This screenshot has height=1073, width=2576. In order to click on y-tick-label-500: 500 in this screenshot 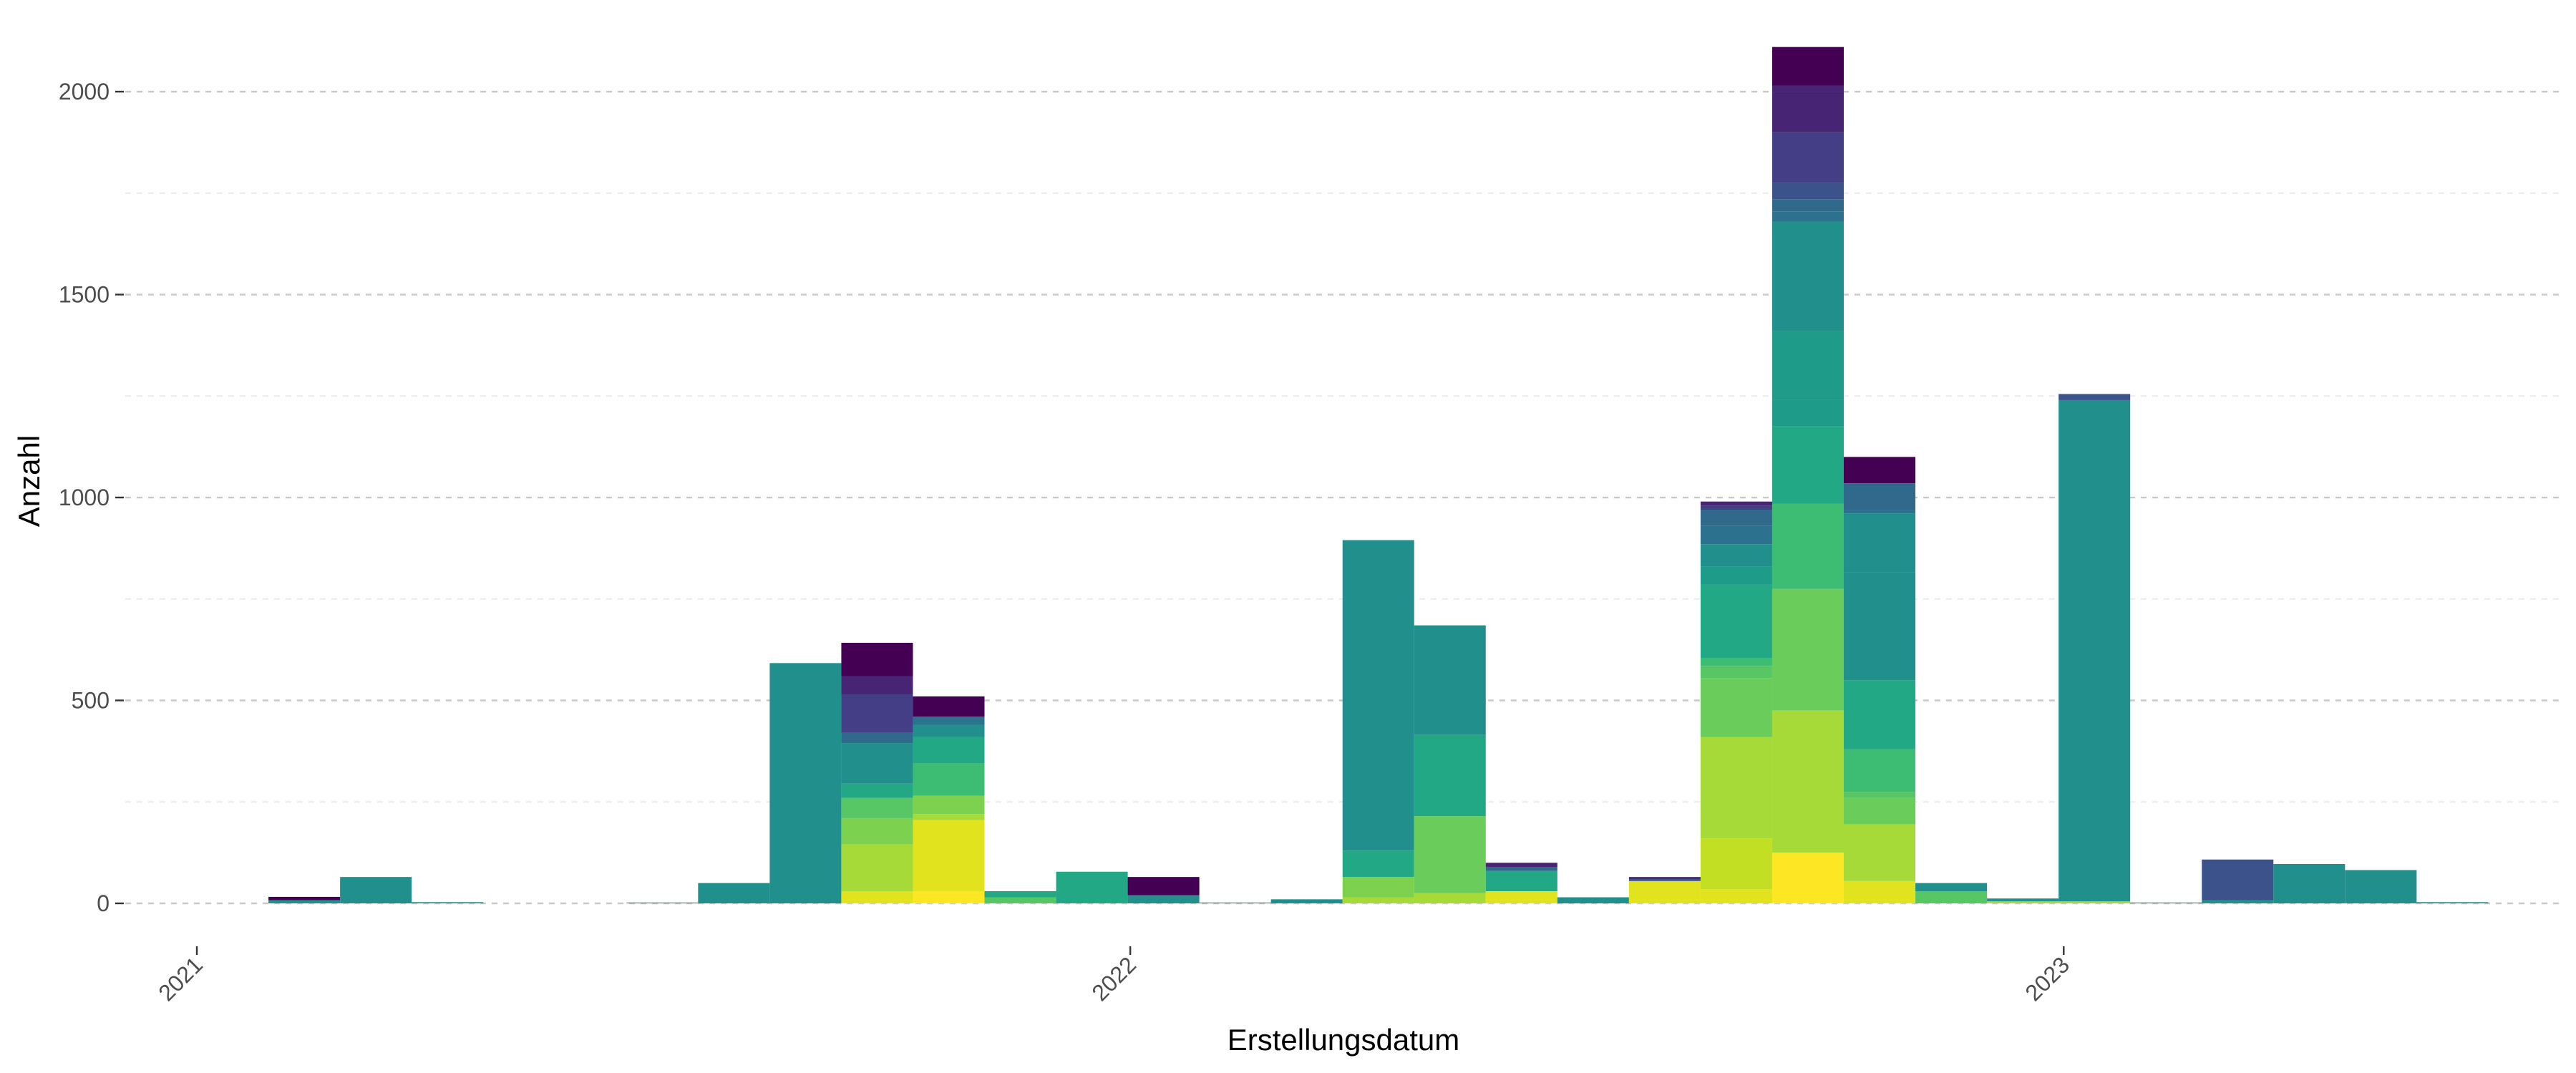, I will do `click(91, 701)`.